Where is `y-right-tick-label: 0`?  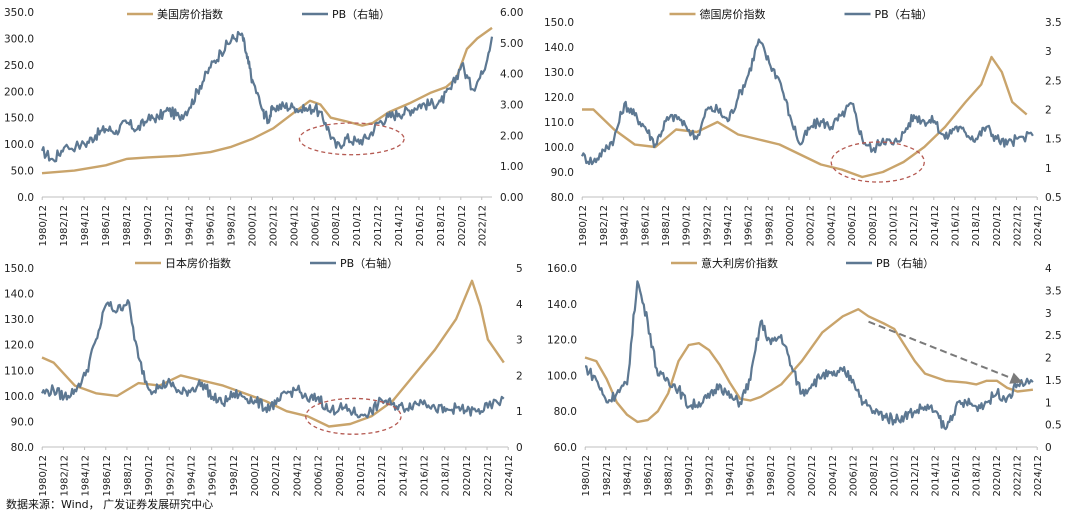 y-right-tick-label: 0 is located at coordinates (1048, 448).